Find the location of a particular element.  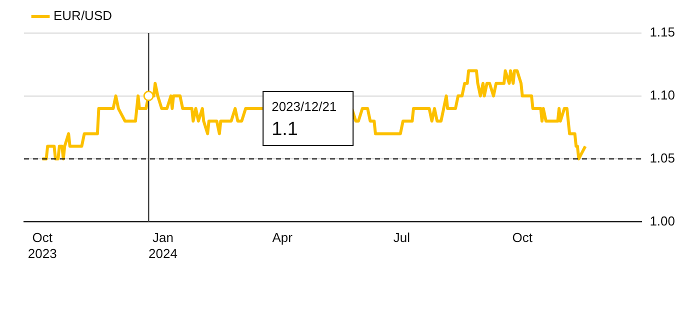

x-tick-label: Oct is located at coordinates (522, 238).